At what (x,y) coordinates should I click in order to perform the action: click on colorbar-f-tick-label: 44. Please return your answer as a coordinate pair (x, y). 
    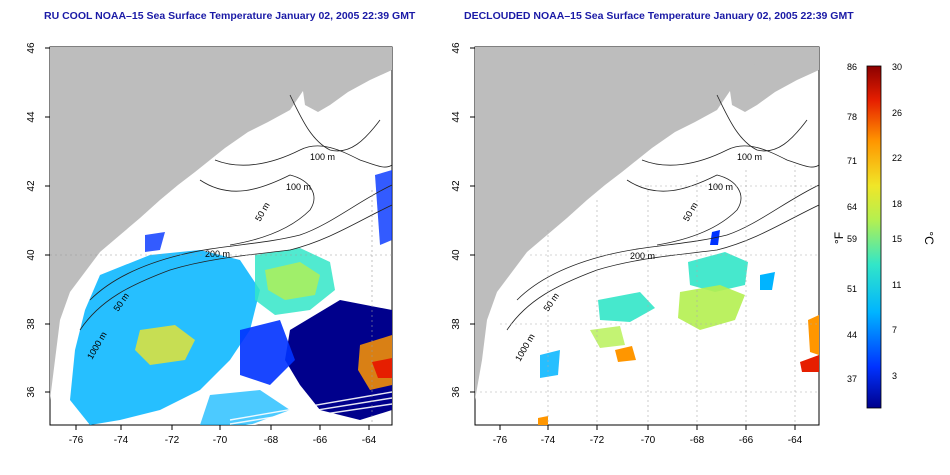
    Looking at the image, I should click on (852, 335).